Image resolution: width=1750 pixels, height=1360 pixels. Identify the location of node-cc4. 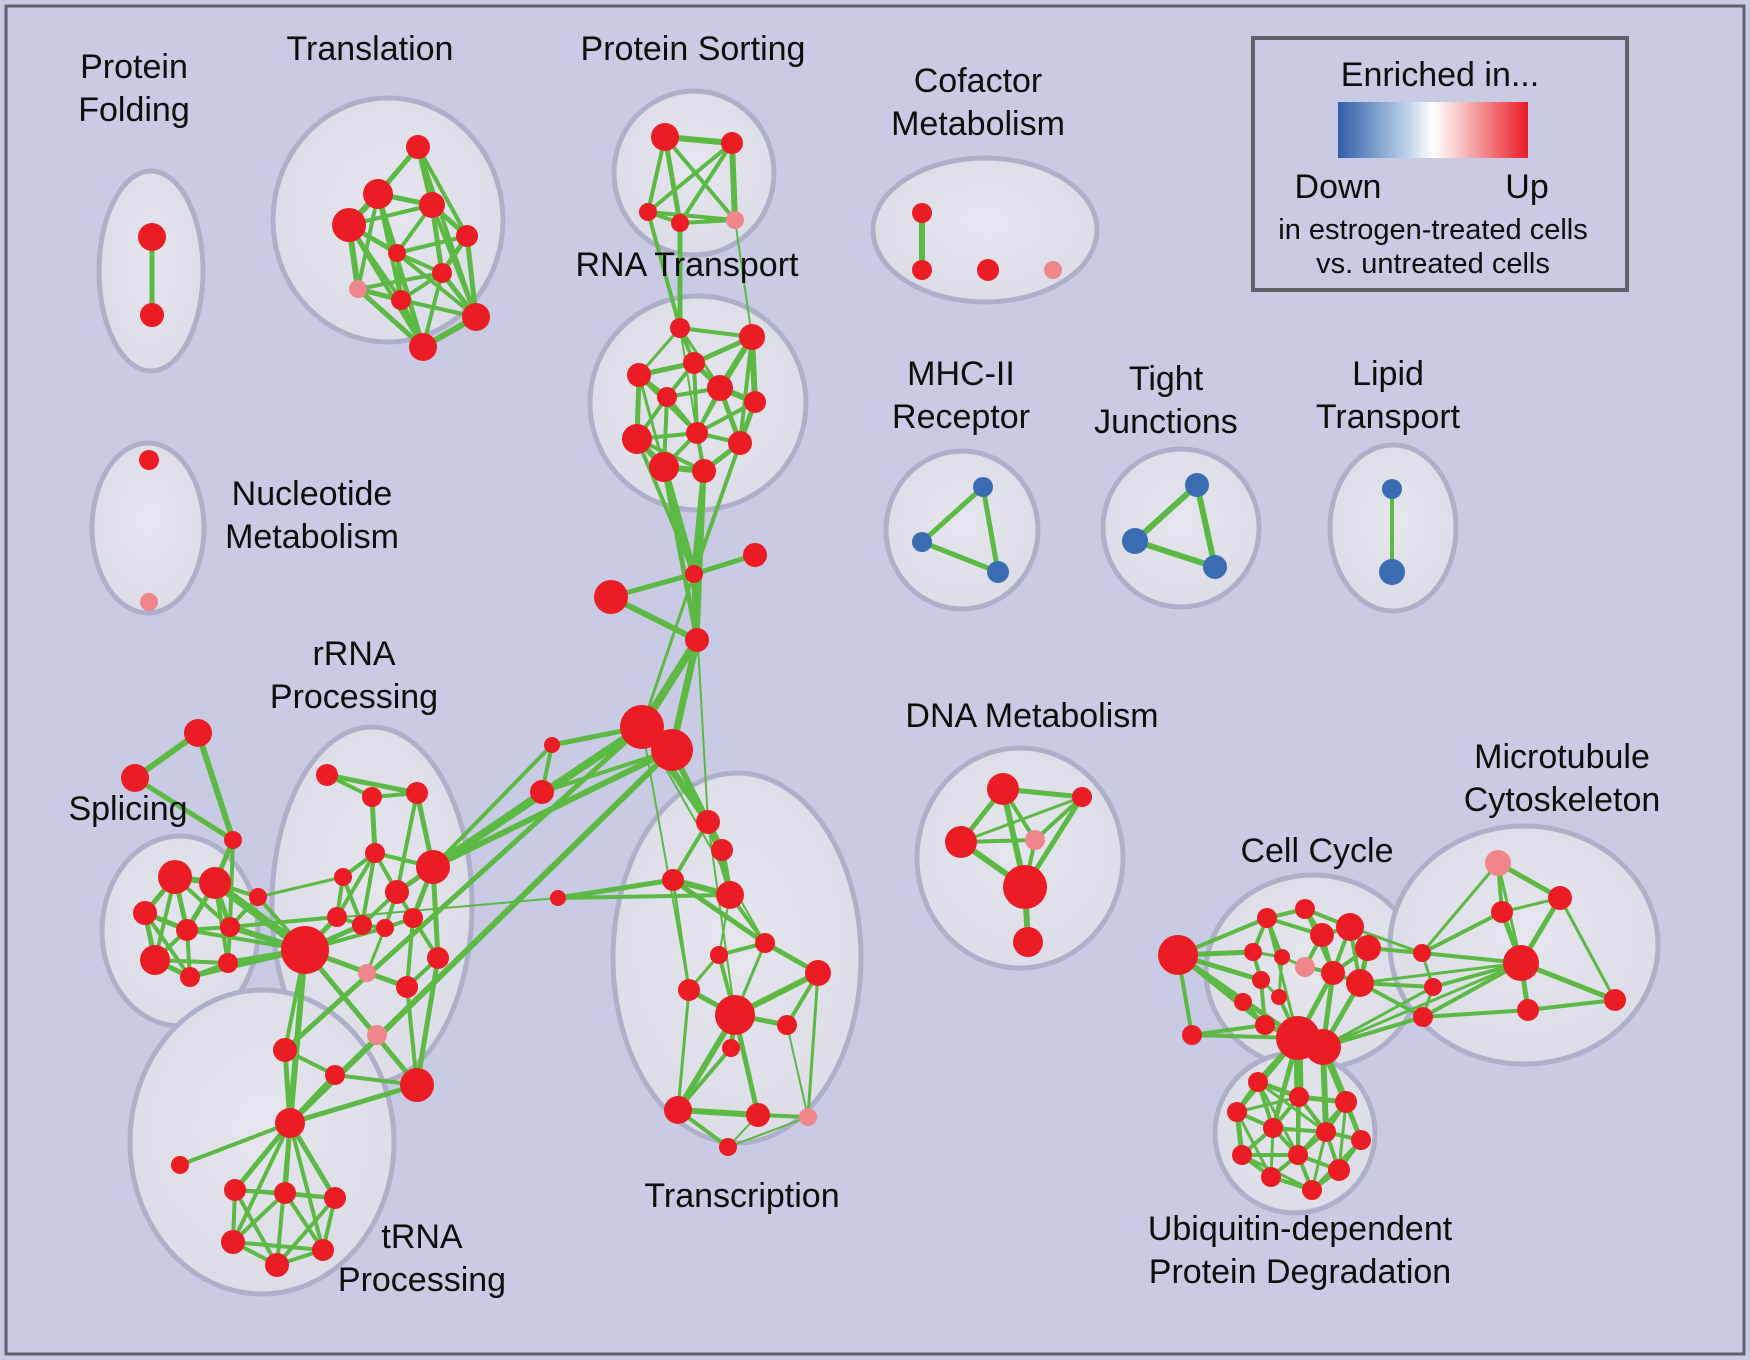
(1322, 935).